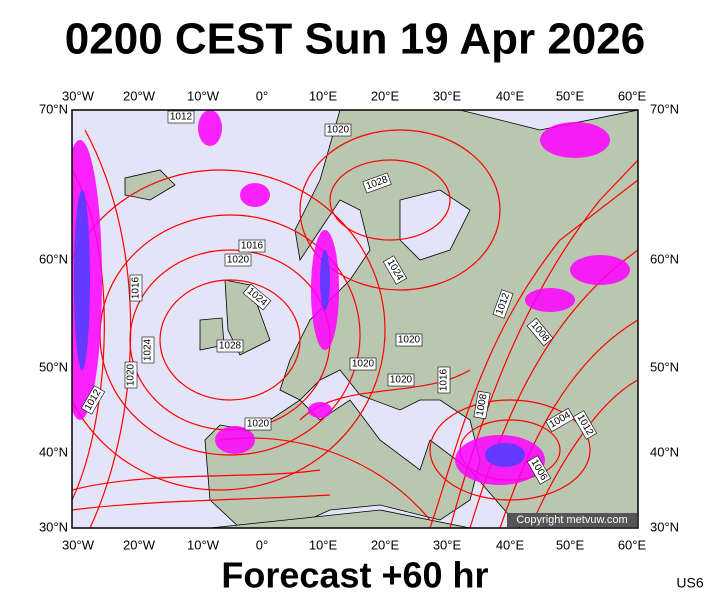  I want to click on isobar-label: 1028, so click(230, 346).